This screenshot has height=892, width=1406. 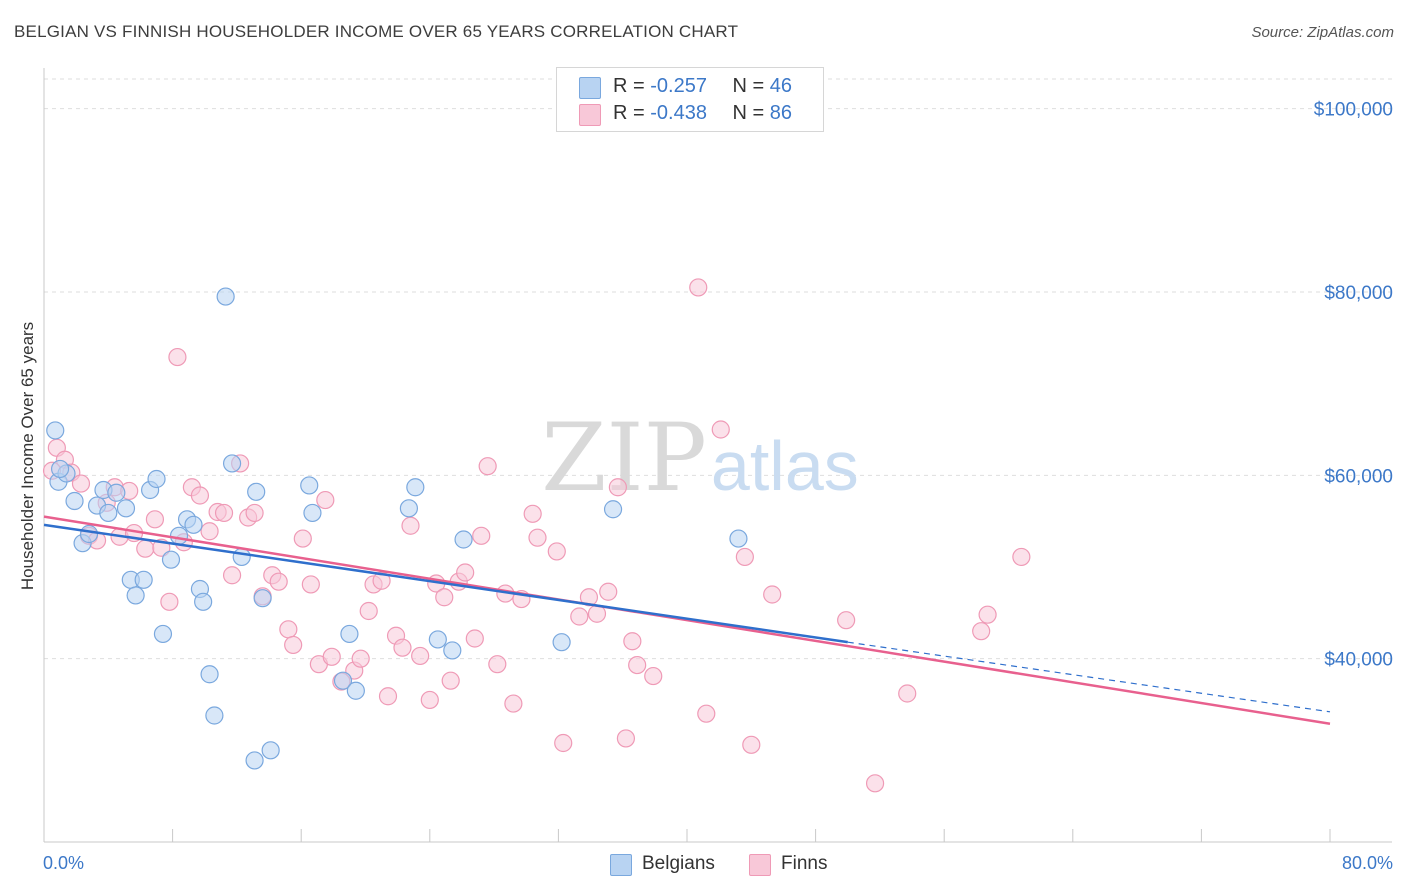 I want to click on chart-source: Source: ZipAtlas.com, so click(x=1322, y=32).